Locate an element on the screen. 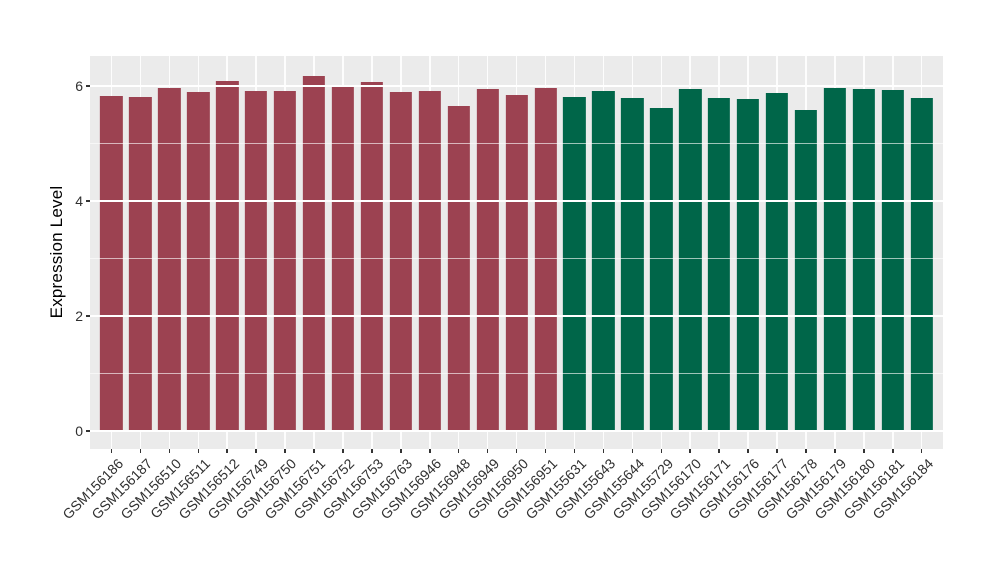 The image size is (1000, 580). bar-GSM156751 is located at coordinates (314, 253).